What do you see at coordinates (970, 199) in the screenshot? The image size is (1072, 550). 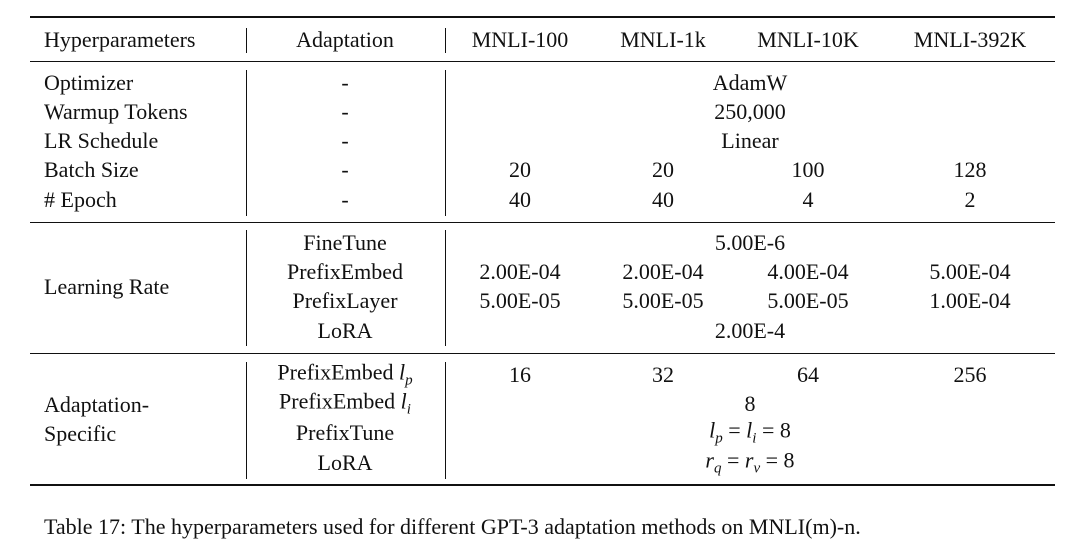 I see `value-cell: 2` at bounding box center [970, 199].